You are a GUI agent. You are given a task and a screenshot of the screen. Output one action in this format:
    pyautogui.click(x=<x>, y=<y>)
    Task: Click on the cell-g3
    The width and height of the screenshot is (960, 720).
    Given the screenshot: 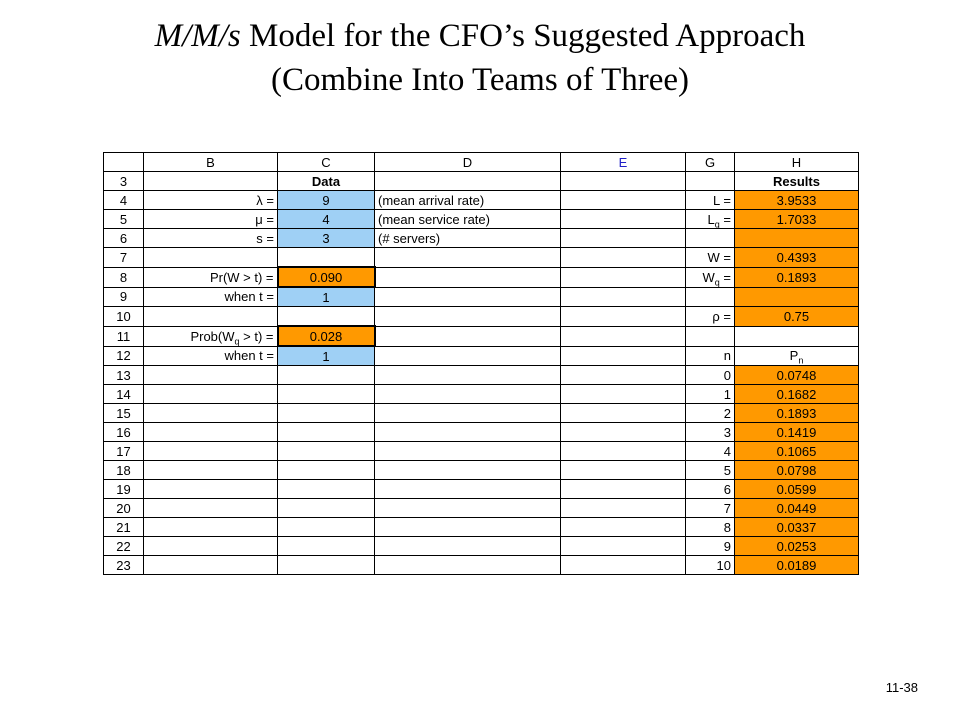 What is the action you would take?
    pyautogui.click(x=710, y=181)
    